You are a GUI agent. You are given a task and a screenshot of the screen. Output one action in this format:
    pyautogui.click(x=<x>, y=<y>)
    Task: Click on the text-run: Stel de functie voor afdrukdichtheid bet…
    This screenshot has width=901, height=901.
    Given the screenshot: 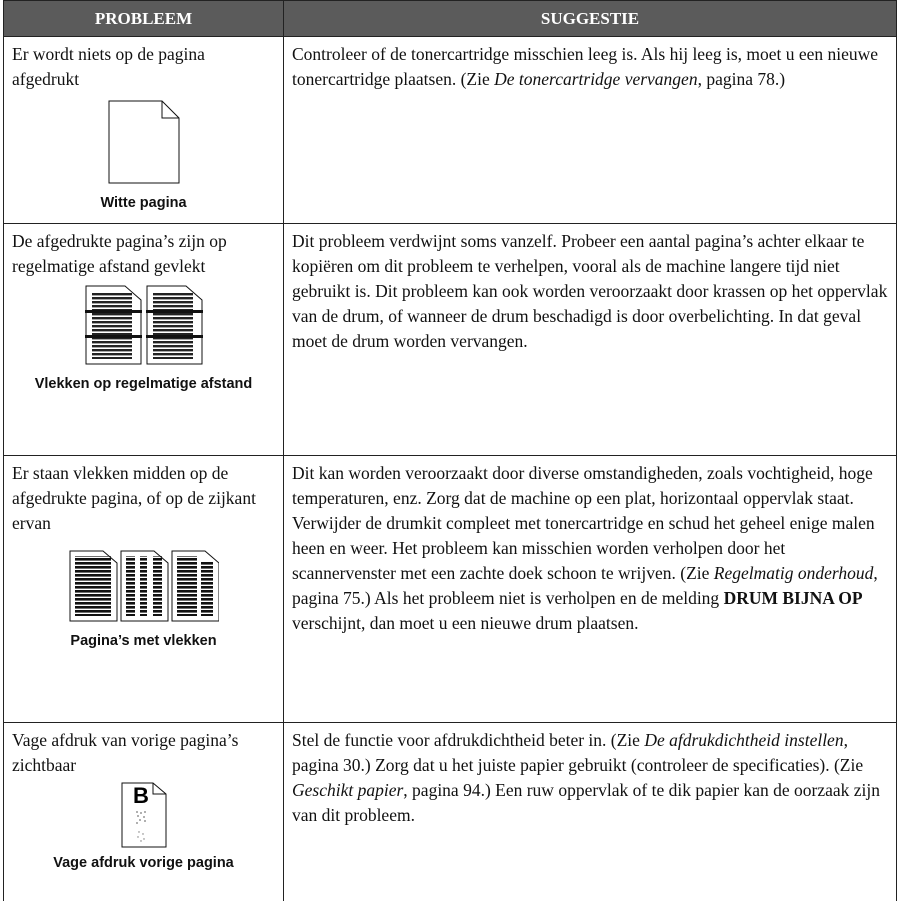 What is the action you would take?
    pyautogui.click(x=468, y=740)
    